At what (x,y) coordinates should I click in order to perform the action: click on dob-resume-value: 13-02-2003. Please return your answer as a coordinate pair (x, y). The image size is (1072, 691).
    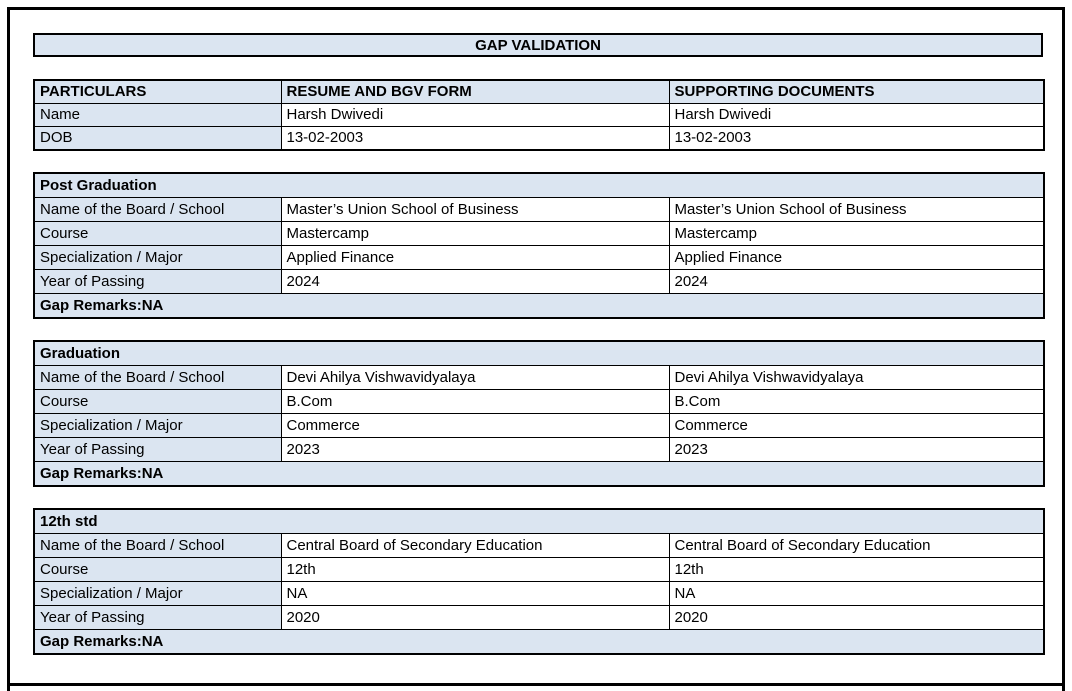
    Looking at the image, I should click on (475, 138).